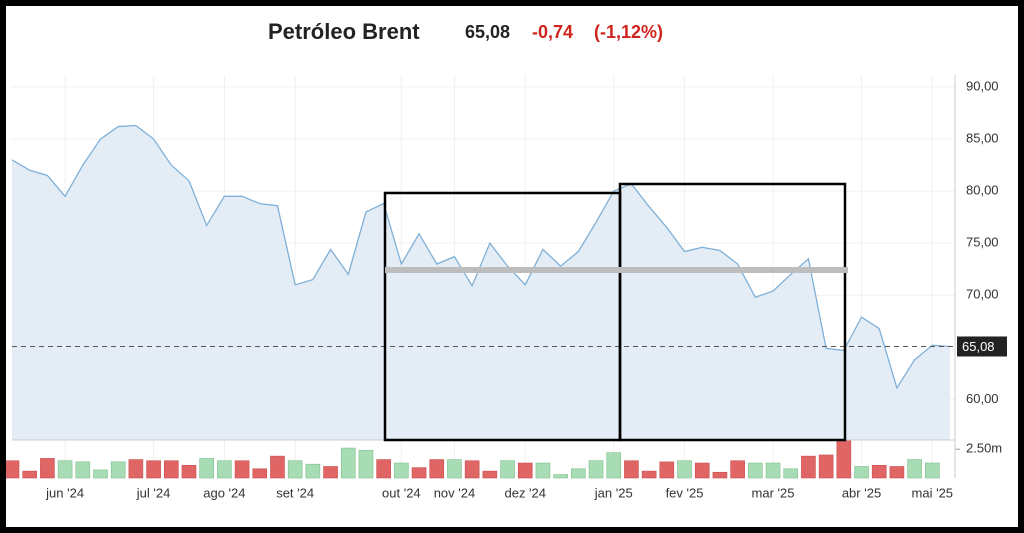 Image resolution: width=1024 pixels, height=533 pixels. I want to click on x-tick-label: jan '25, so click(613, 492).